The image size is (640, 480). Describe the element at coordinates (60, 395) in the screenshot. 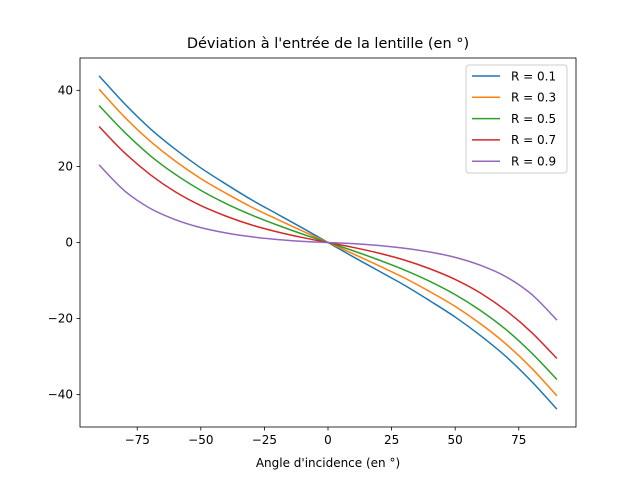

I see `y-tick-label: −40` at that location.